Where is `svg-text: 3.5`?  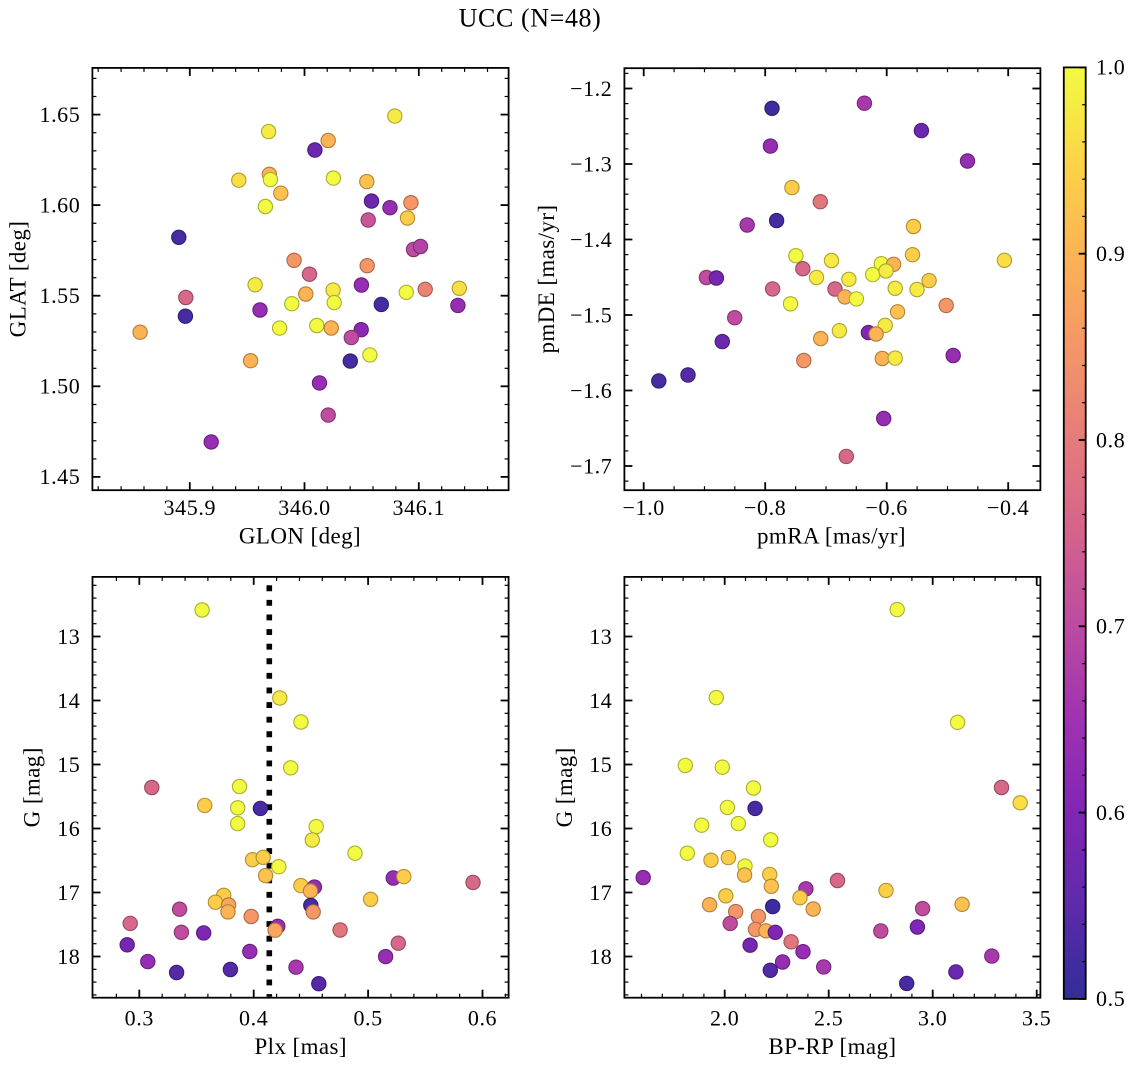
svg-text: 3.5 is located at coordinates (1036, 1017).